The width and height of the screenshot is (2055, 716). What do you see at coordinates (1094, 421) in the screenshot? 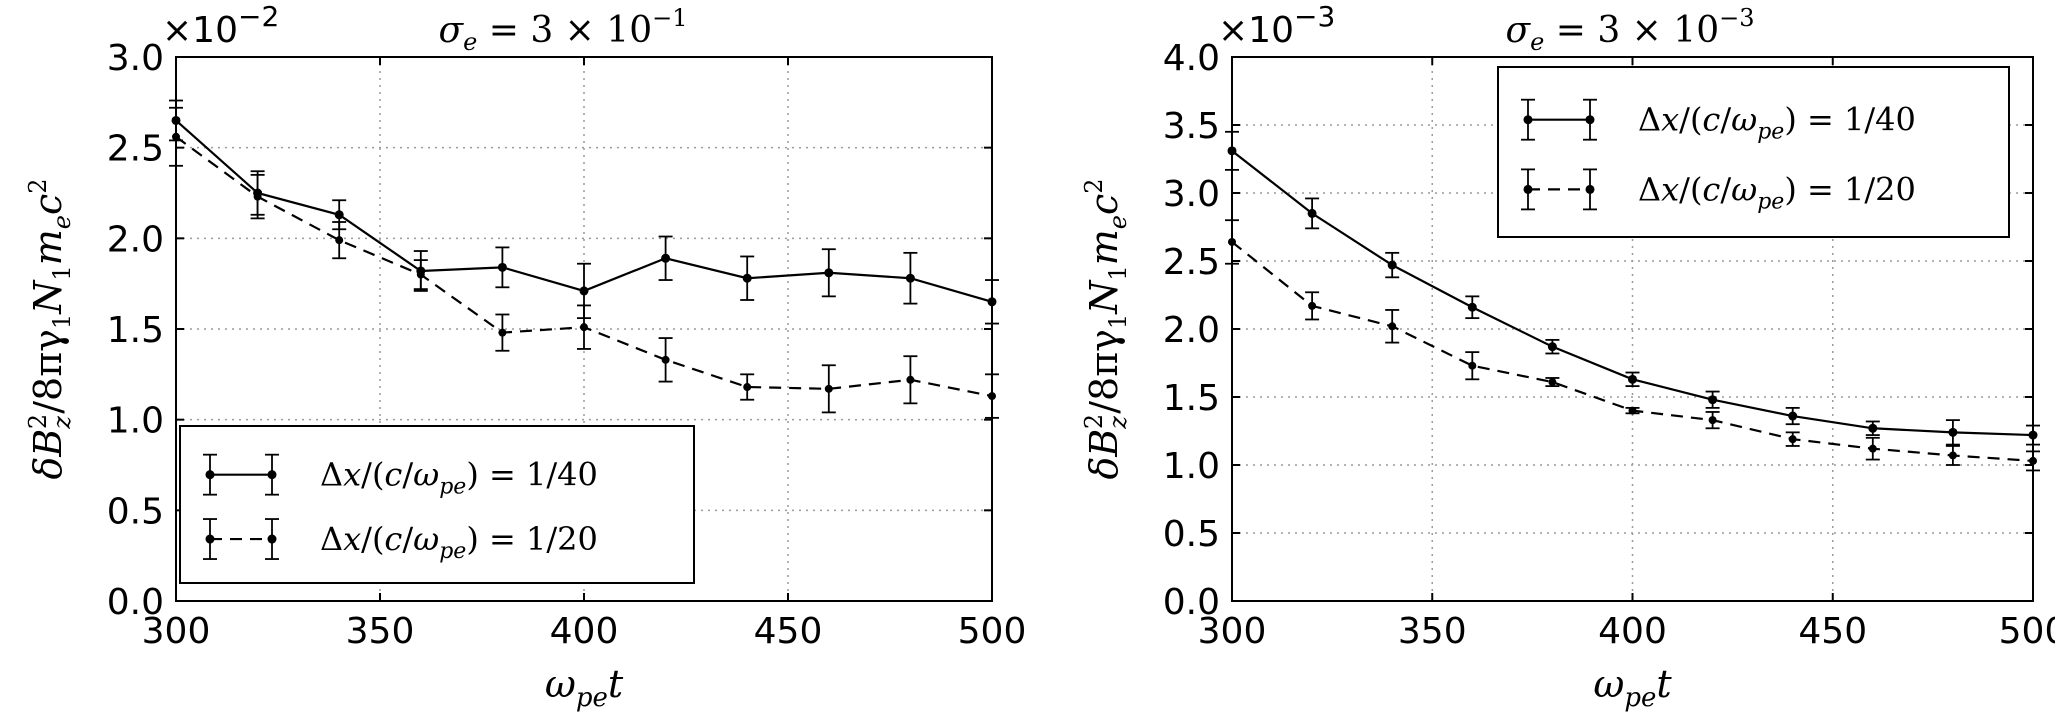
I see `superscript-2: 2` at bounding box center [1094, 421].